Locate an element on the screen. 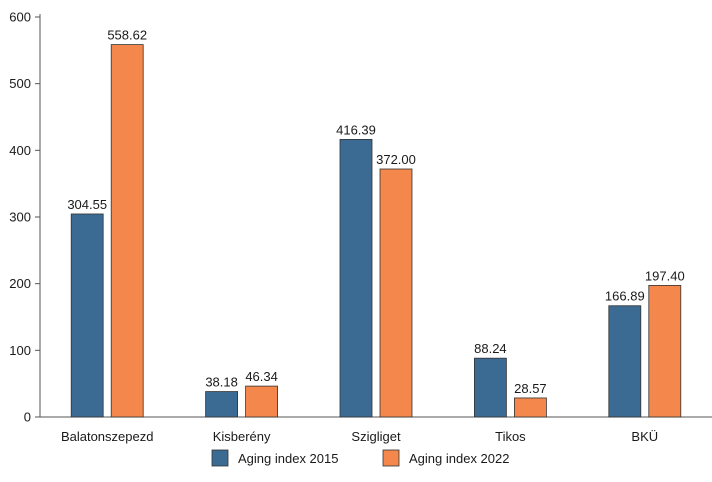  data-label: 372.00 is located at coordinates (396, 159).